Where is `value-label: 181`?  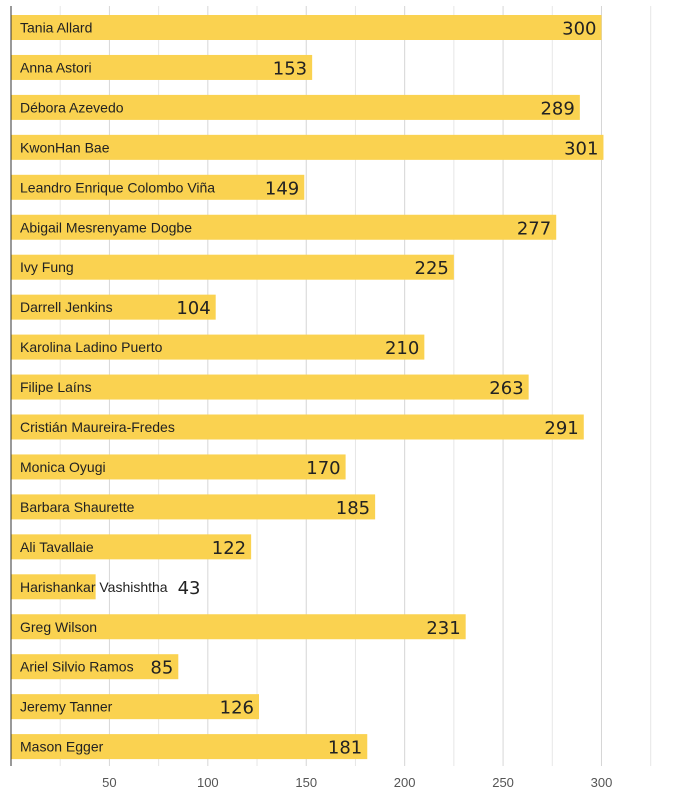
value-label: 181 is located at coordinates (345, 748).